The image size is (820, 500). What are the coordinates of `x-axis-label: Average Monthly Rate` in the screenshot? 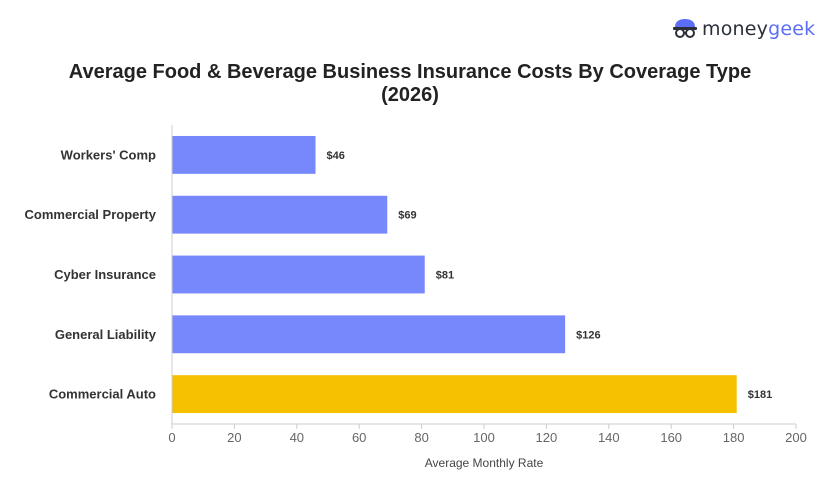 It's located at (484, 463).